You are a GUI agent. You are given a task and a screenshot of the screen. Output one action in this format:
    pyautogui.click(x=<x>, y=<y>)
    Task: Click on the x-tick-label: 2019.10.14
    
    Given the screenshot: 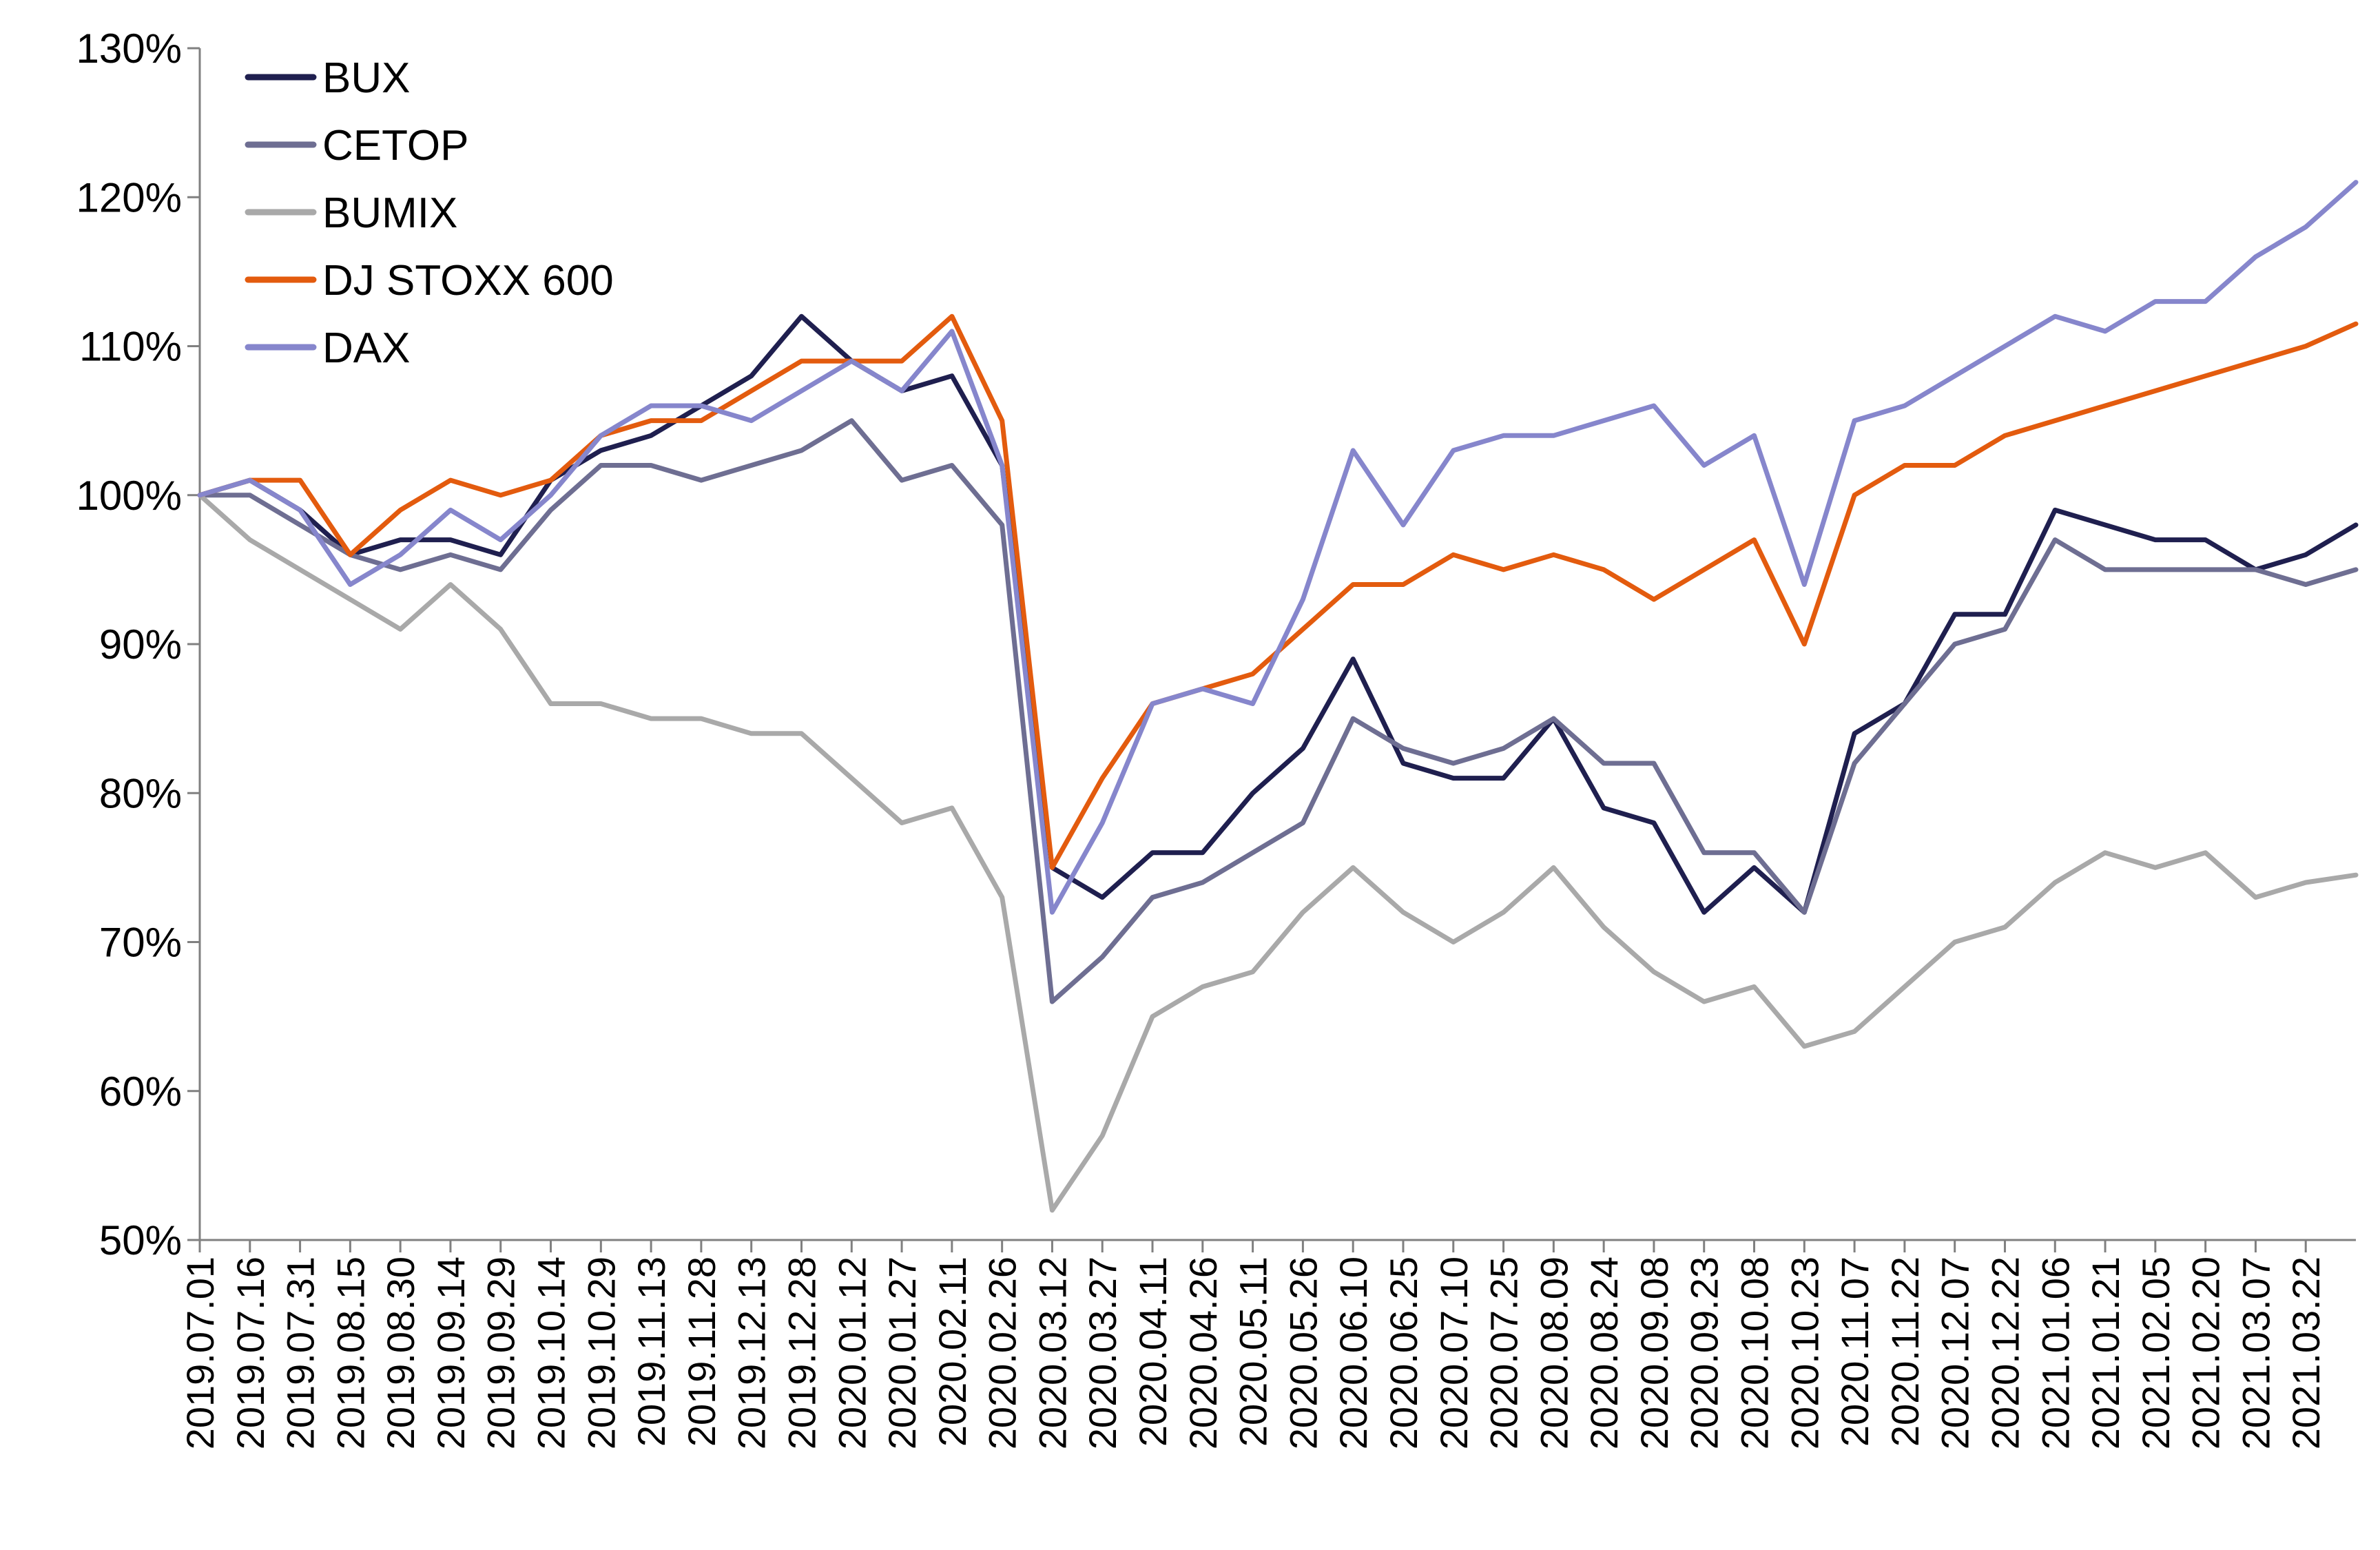 What is the action you would take?
    pyautogui.click(x=551, y=1353)
    